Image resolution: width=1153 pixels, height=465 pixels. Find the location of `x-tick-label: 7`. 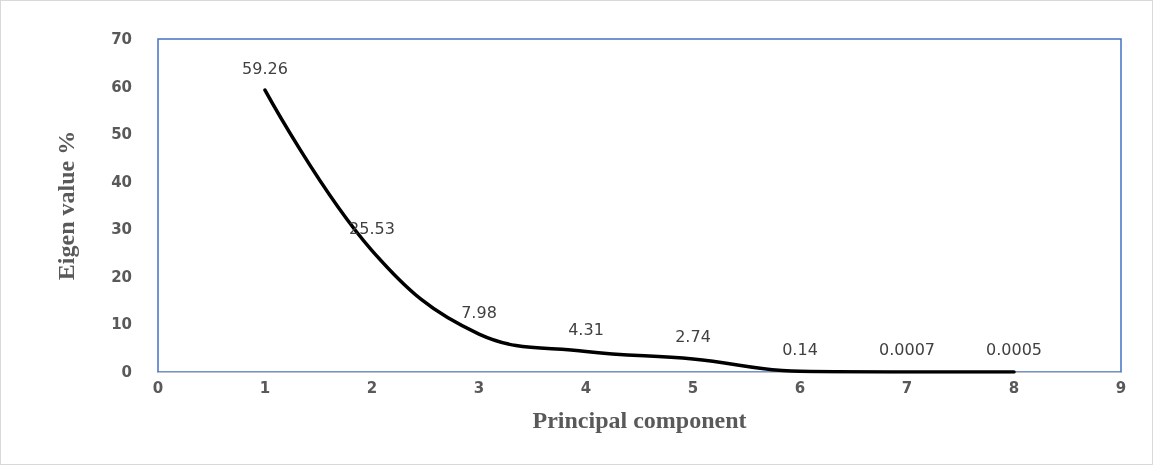

x-tick-label: 7 is located at coordinates (907, 387).